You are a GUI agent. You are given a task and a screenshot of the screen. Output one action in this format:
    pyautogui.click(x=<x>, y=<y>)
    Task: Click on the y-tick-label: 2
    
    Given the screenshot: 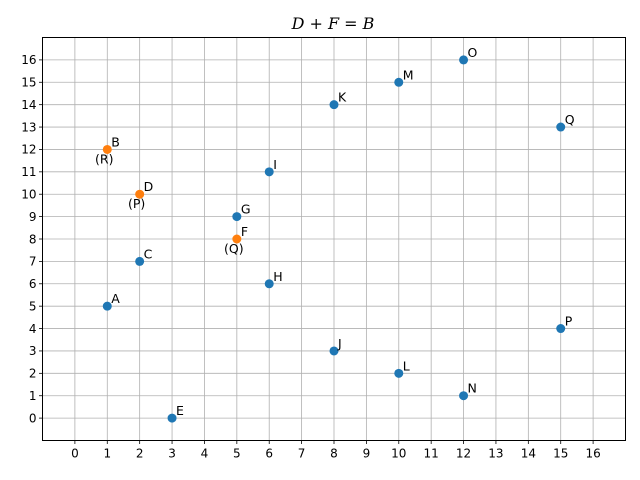 What is the action you would take?
    pyautogui.click(x=33, y=374)
    